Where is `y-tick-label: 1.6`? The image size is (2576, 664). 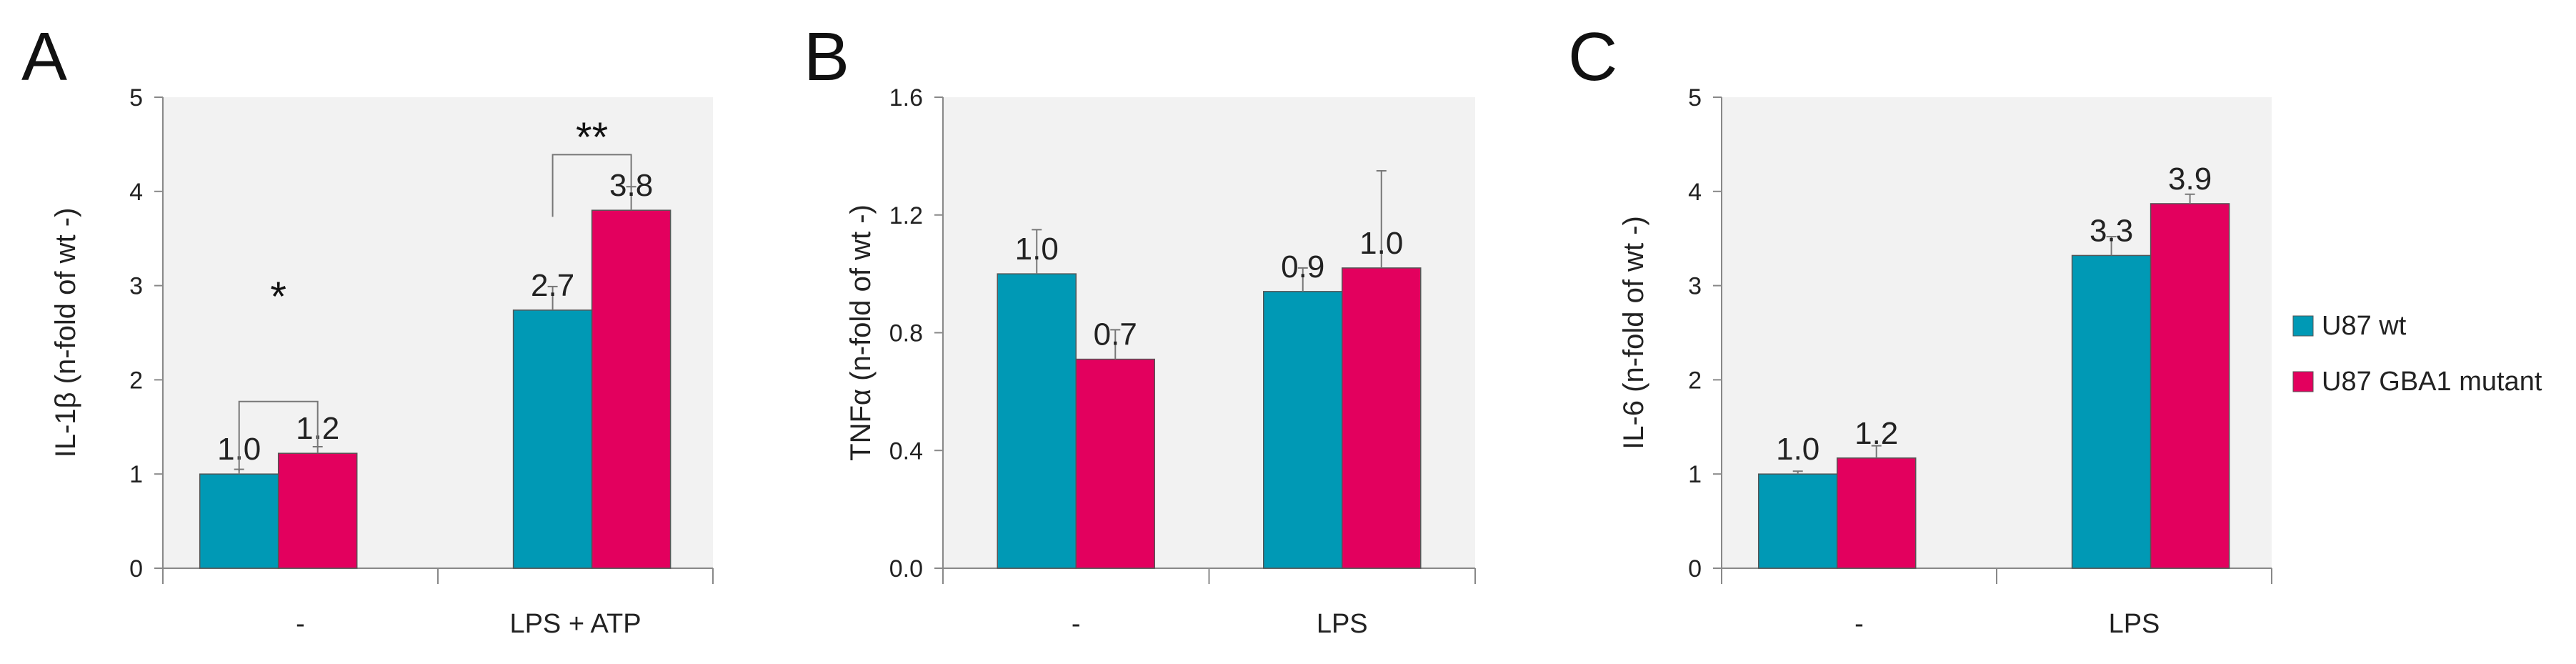 y-tick-label: 1.6 is located at coordinates (906, 98).